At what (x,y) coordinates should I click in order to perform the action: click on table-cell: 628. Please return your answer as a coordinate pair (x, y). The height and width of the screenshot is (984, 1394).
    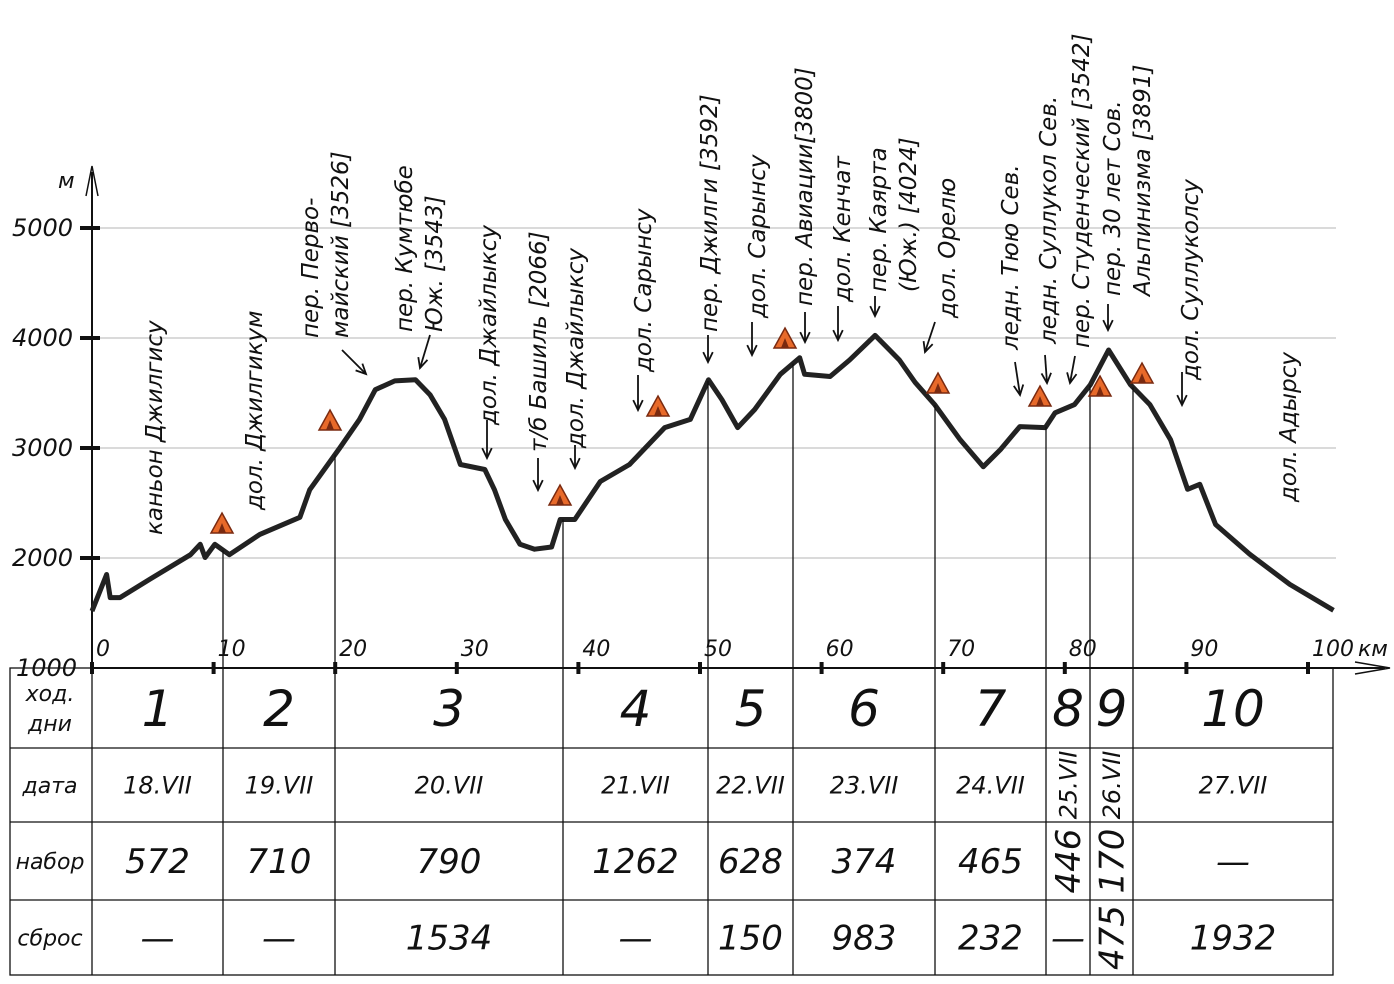
    Looking at the image, I should click on (750, 862).